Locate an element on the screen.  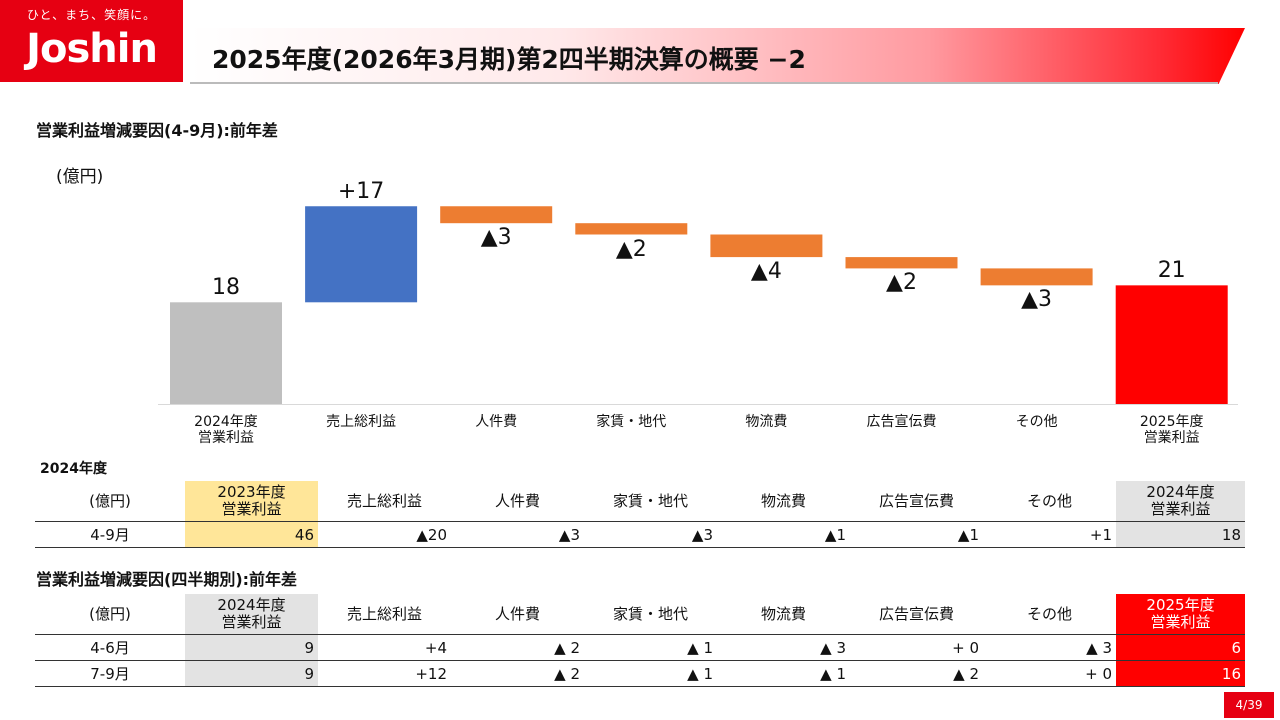
table1-header-unit: (億円) is located at coordinates (110, 500).